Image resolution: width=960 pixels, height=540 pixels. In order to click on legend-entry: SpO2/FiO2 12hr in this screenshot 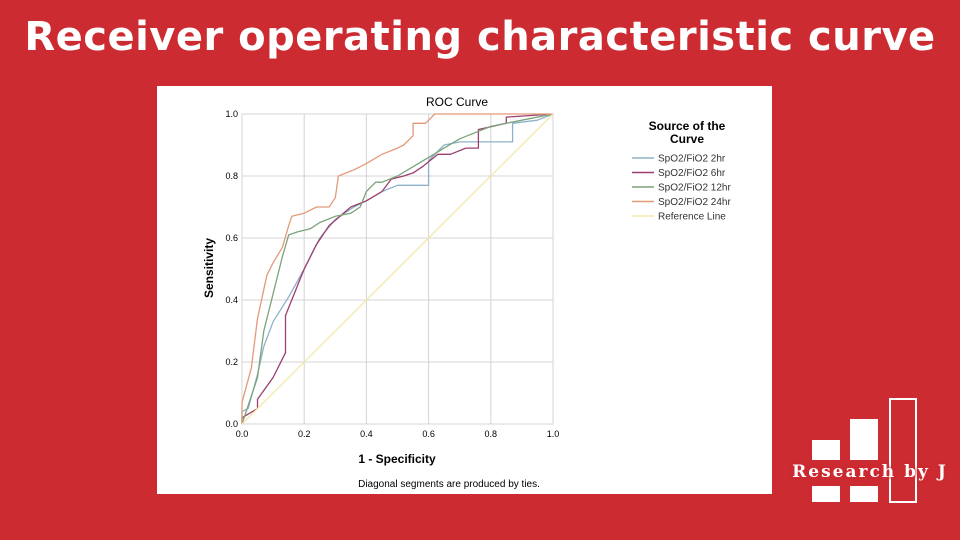, I will do `click(694, 188)`.